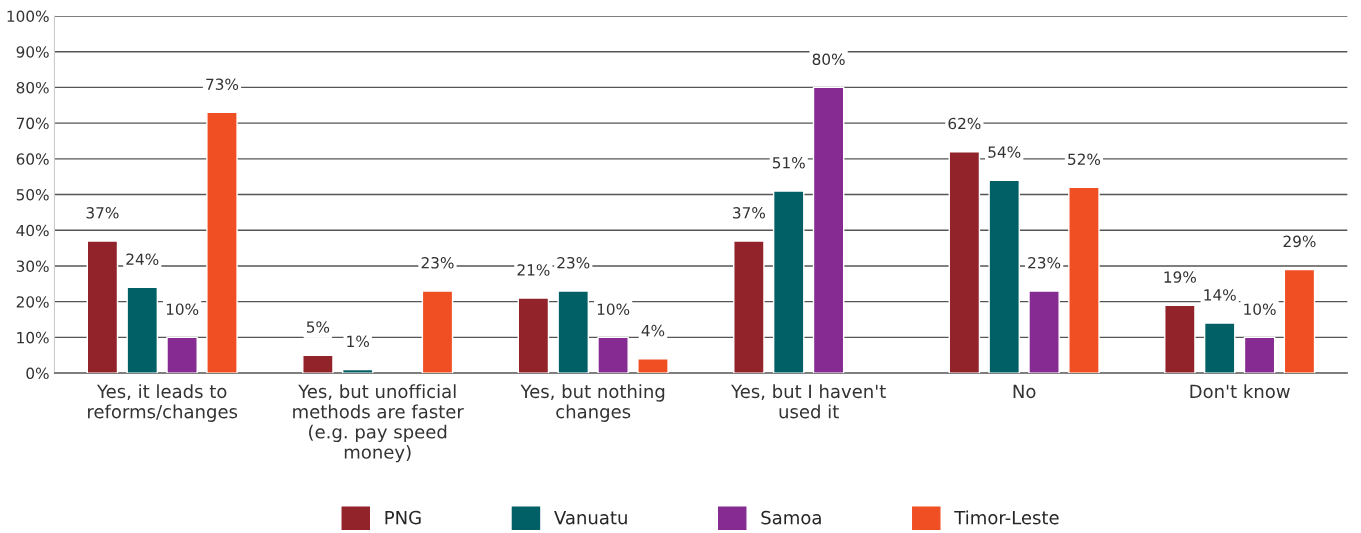 The width and height of the screenshot is (1361, 533). I want to click on x-tick-label: Yes, but I haven't used it, so click(808, 401).